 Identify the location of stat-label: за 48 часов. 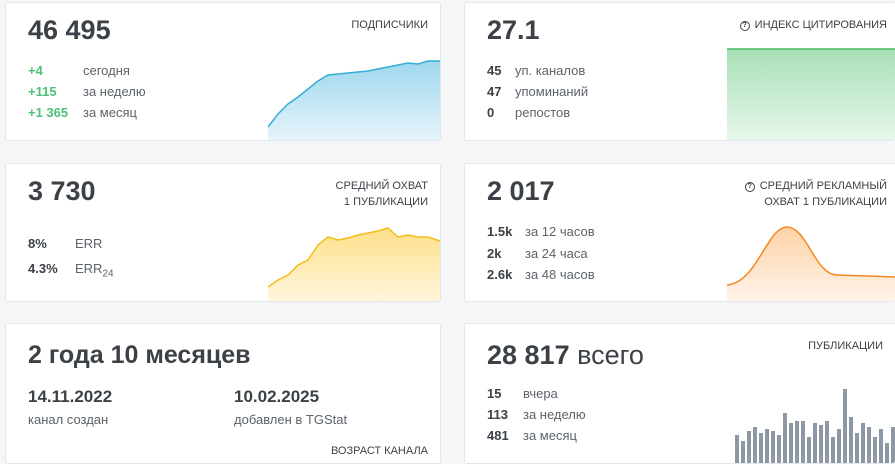
(560, 274).